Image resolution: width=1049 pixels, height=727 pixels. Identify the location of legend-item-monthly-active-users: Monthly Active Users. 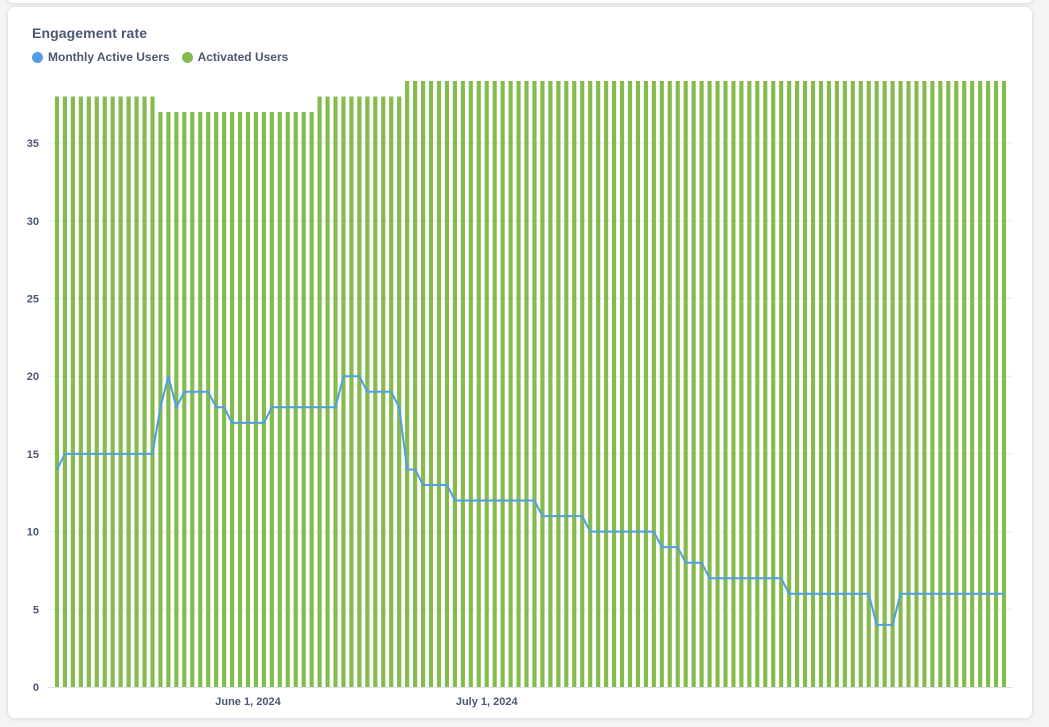
(101, 57).